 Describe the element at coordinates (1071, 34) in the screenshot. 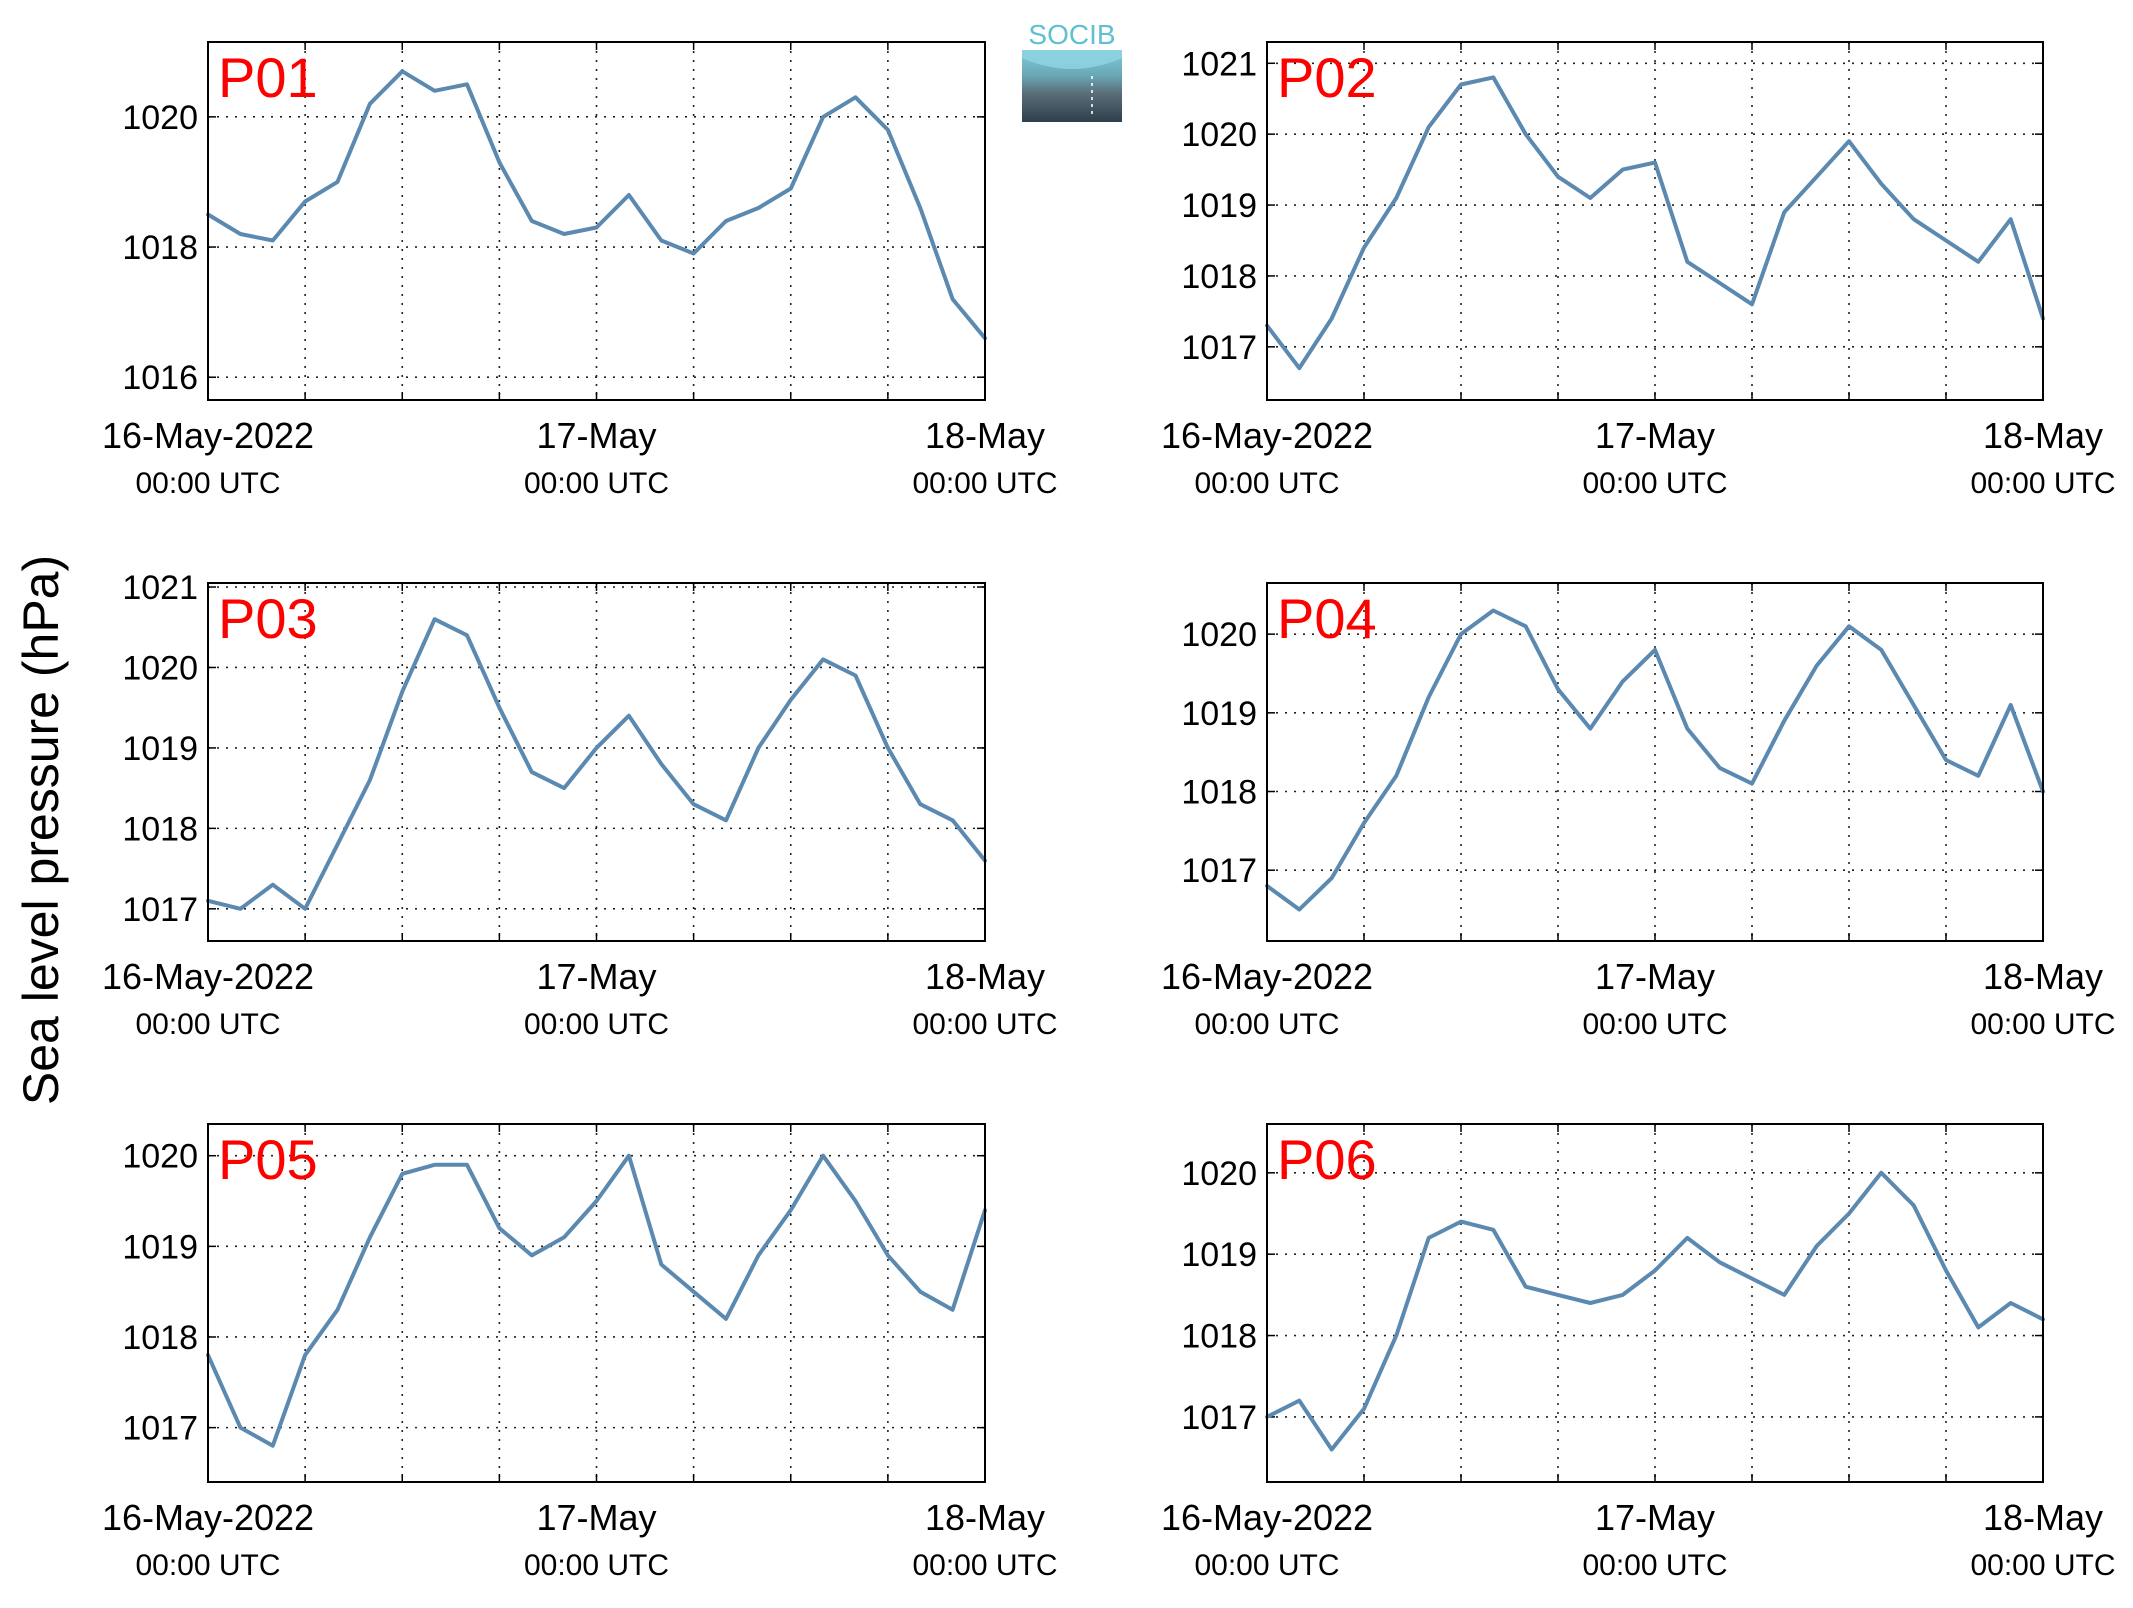

I see `socib-logo-text: SOCIB` at that location.